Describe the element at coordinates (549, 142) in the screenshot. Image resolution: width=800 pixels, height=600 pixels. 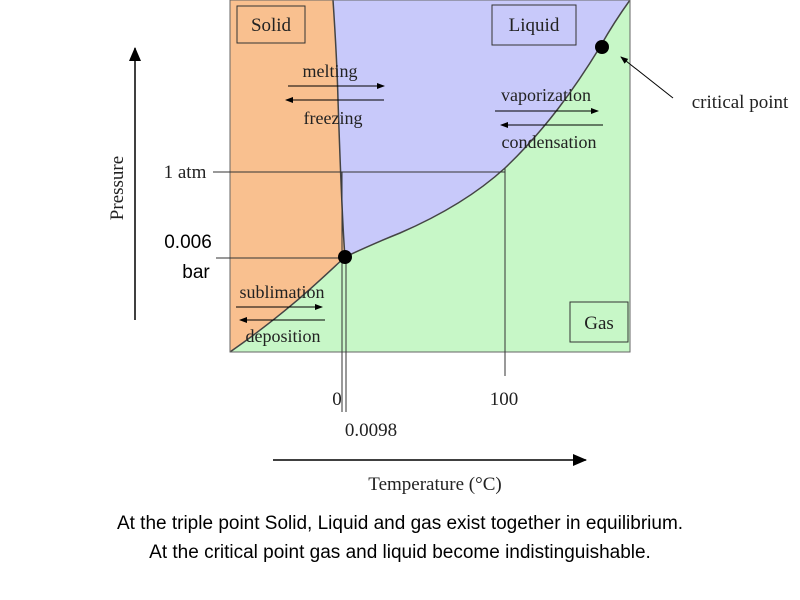
I see `condensation-label: condensation` at that location.